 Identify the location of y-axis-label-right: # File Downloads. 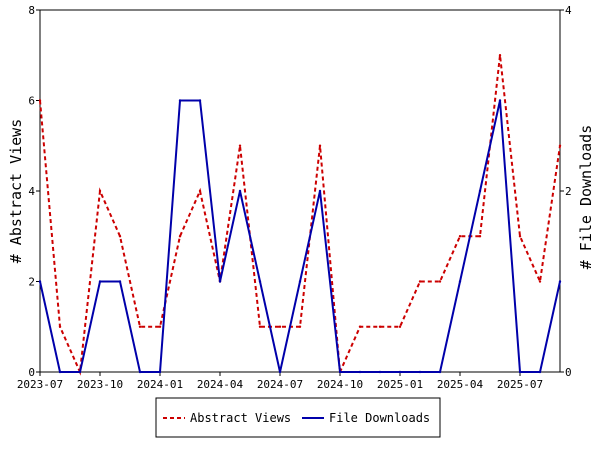
(586, 197).